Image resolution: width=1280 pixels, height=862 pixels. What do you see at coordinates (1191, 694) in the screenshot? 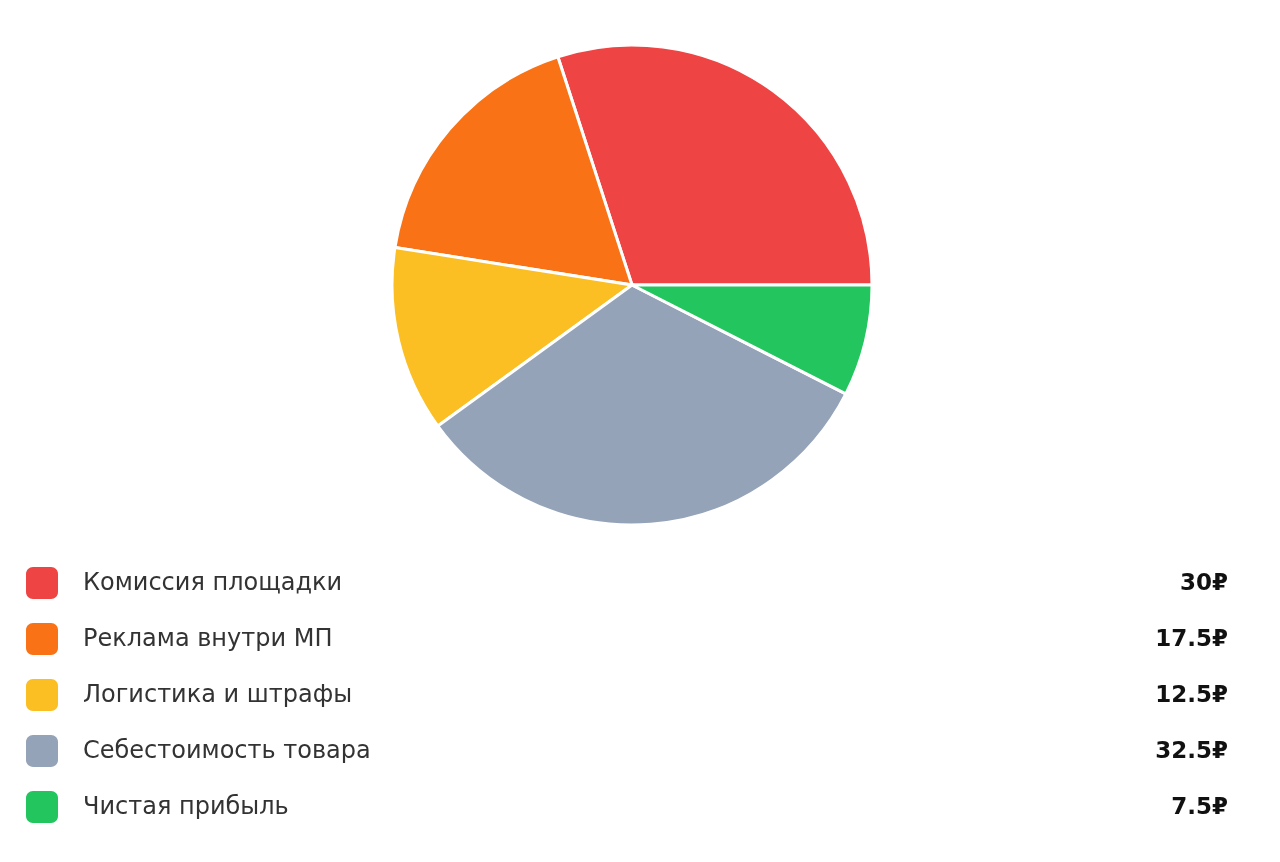
I see `data-label: 12.5₽` at bounding box center [1191, 694].